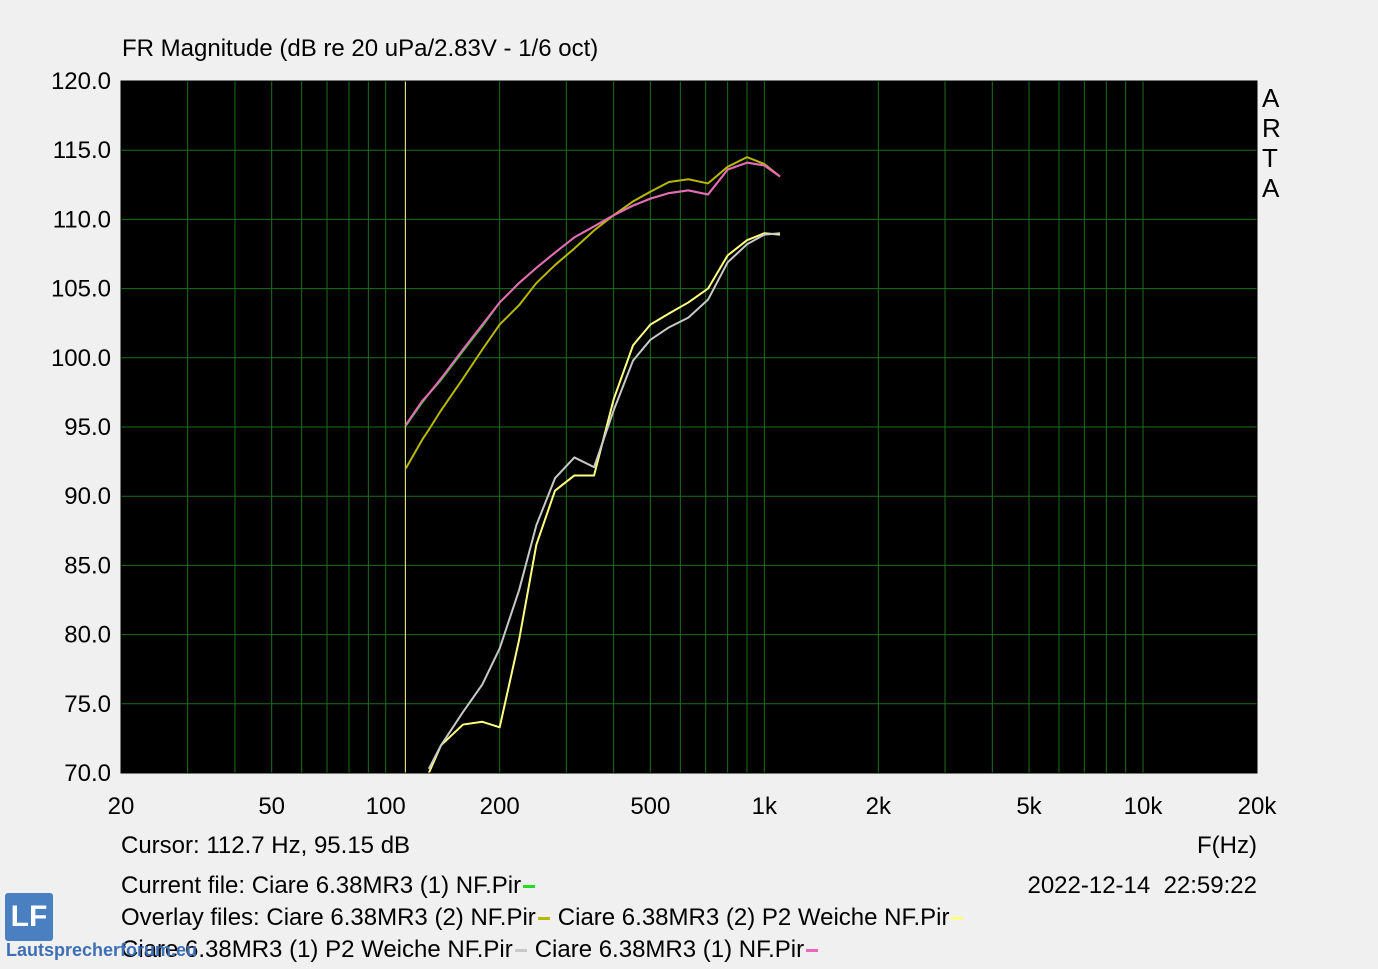  What do you see at coordinates (87, 565) in the screenshot?
I see `y-tick-label: 85.0` at bounding box center [87, 565].